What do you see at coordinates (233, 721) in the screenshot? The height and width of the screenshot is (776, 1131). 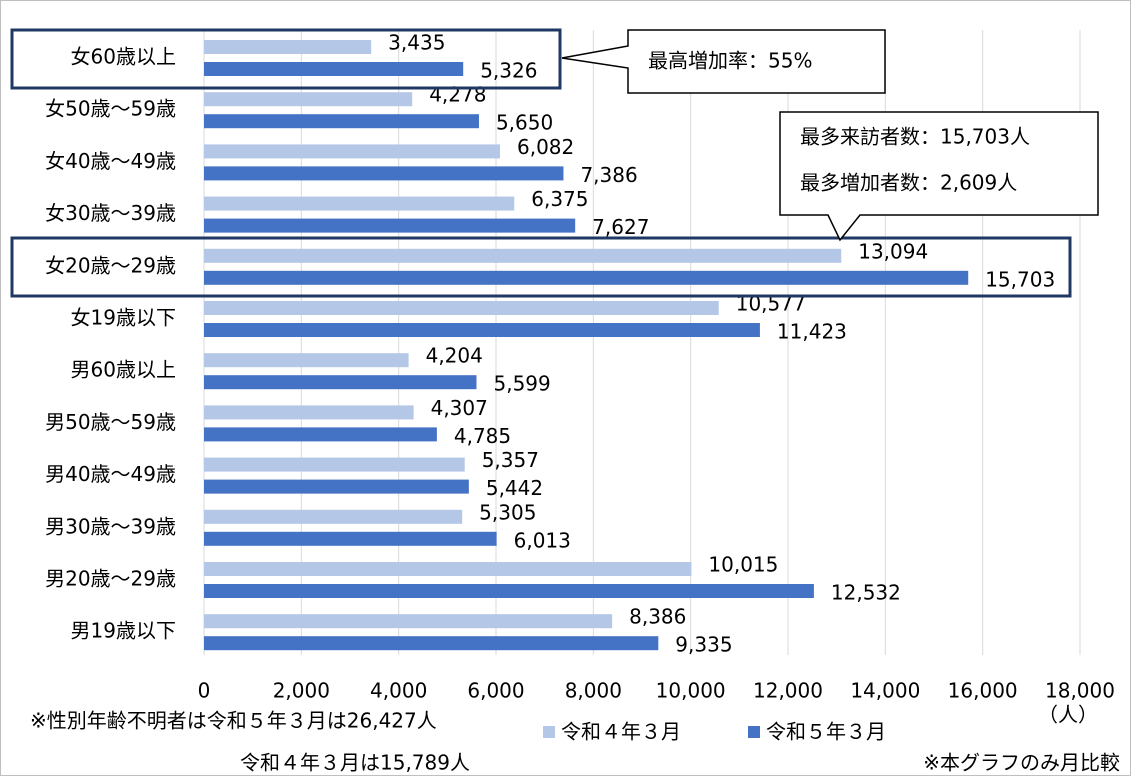 I see `note: ※性別年齢不明者は令和５年３月は26,427人` at bounding box center [233, 721].